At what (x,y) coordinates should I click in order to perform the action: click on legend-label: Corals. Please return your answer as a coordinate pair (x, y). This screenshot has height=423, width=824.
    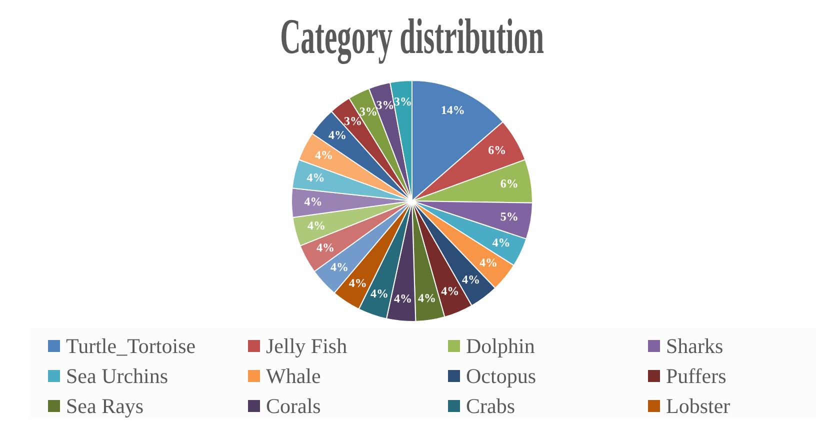
    Looking at the image, I should click on (293, 406).